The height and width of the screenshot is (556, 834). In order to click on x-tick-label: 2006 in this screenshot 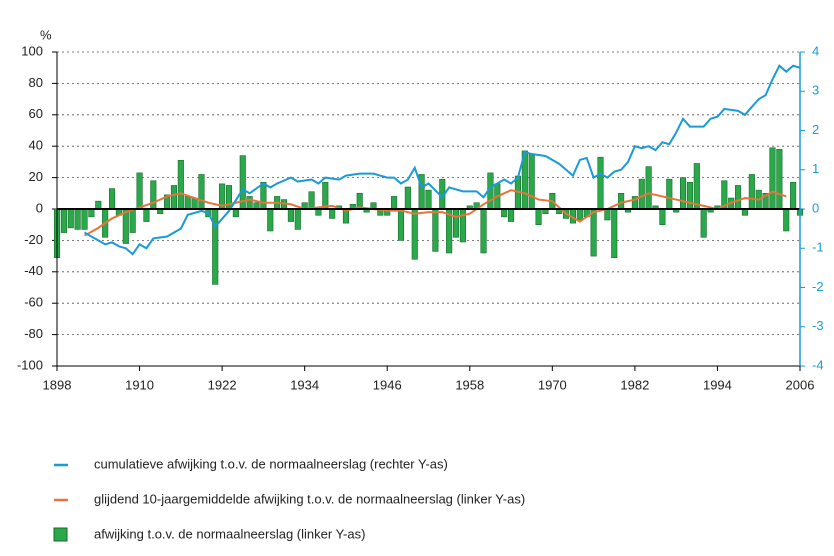, I will do `click(800, 384)`.